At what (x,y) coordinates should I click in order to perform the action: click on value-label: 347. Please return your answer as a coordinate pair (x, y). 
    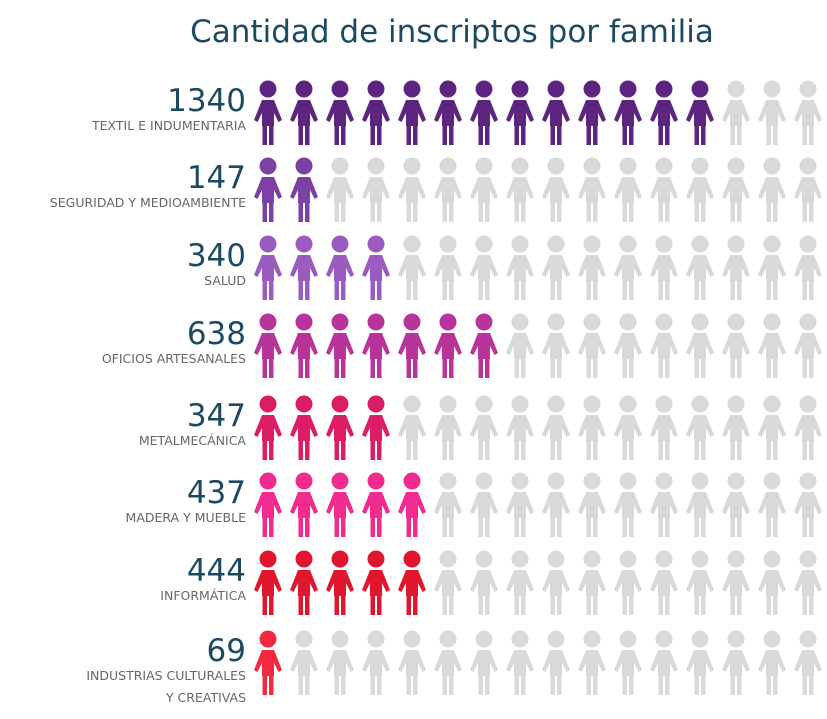
    Looking at the image, I should click on (216, 416).